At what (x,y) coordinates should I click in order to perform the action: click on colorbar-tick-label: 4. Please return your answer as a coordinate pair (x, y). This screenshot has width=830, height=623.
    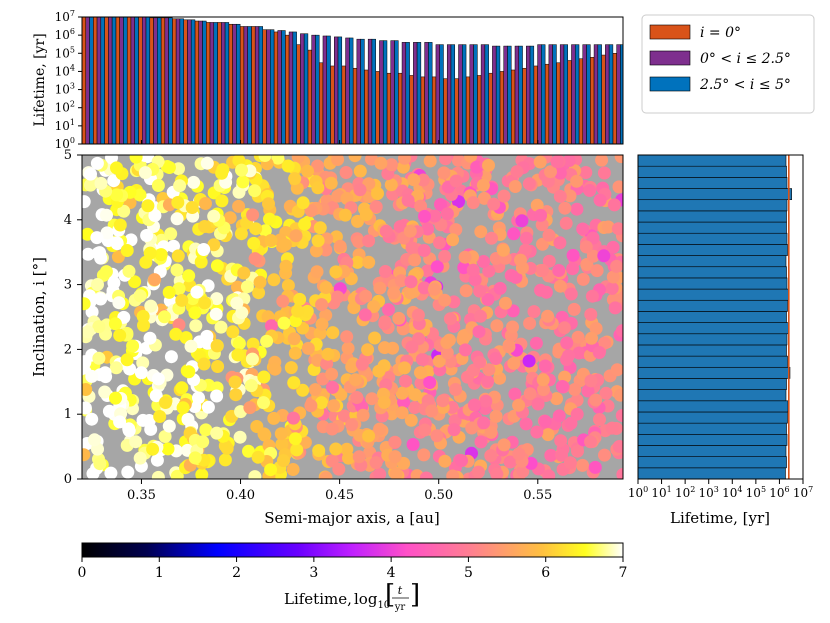
    Looking at the image, I should click on (391, 573).